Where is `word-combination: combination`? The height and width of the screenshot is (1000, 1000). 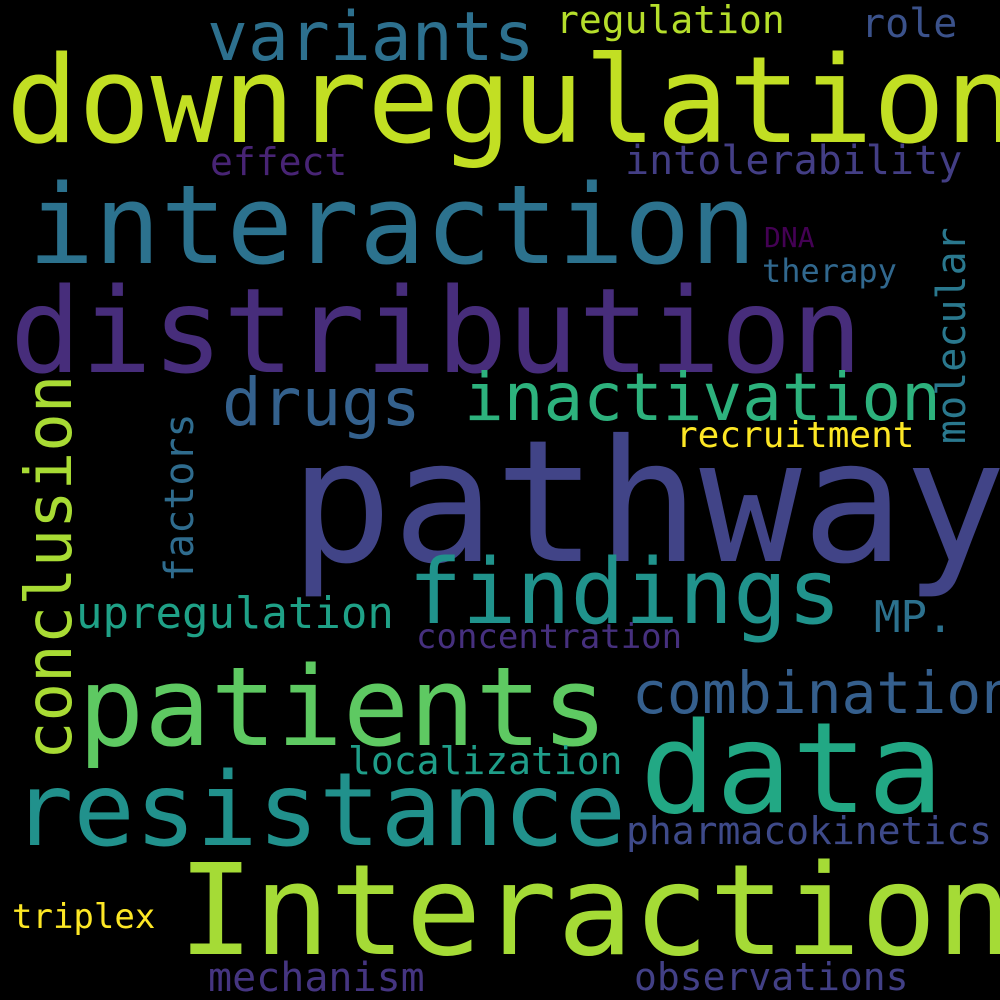 word-combination: combination is located at coordinates (816, 693).